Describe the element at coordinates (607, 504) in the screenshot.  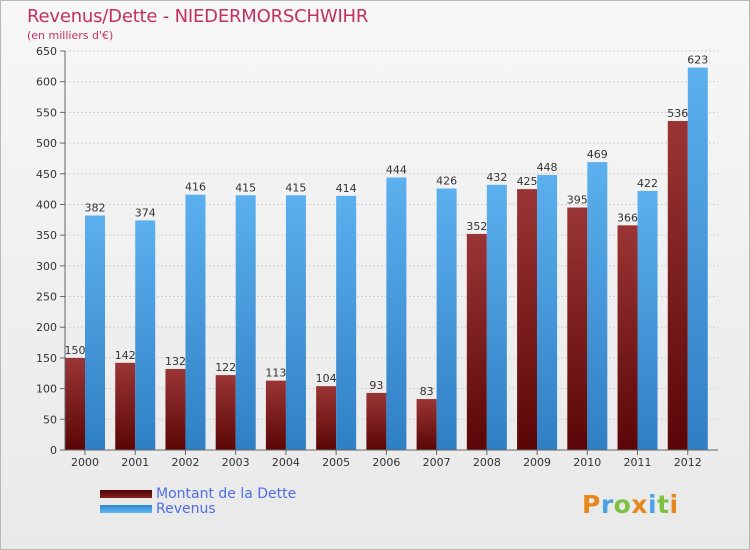
I see `logo-letter: r` at that location.